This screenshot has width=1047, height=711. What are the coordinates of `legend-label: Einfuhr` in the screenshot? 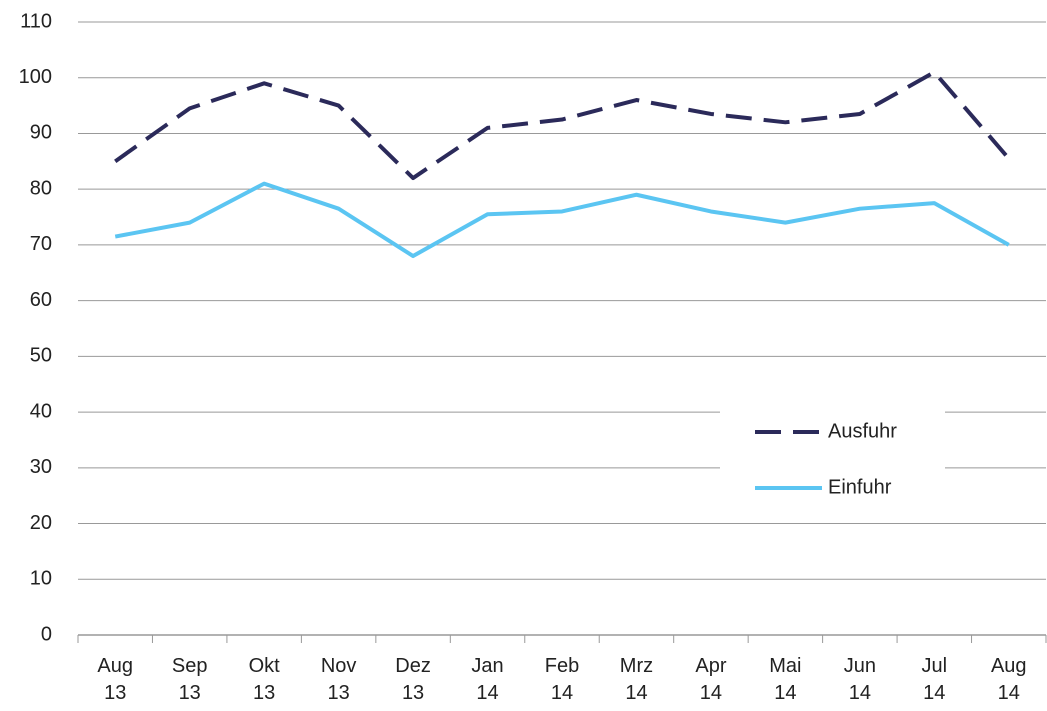 It's located at (860, 487).